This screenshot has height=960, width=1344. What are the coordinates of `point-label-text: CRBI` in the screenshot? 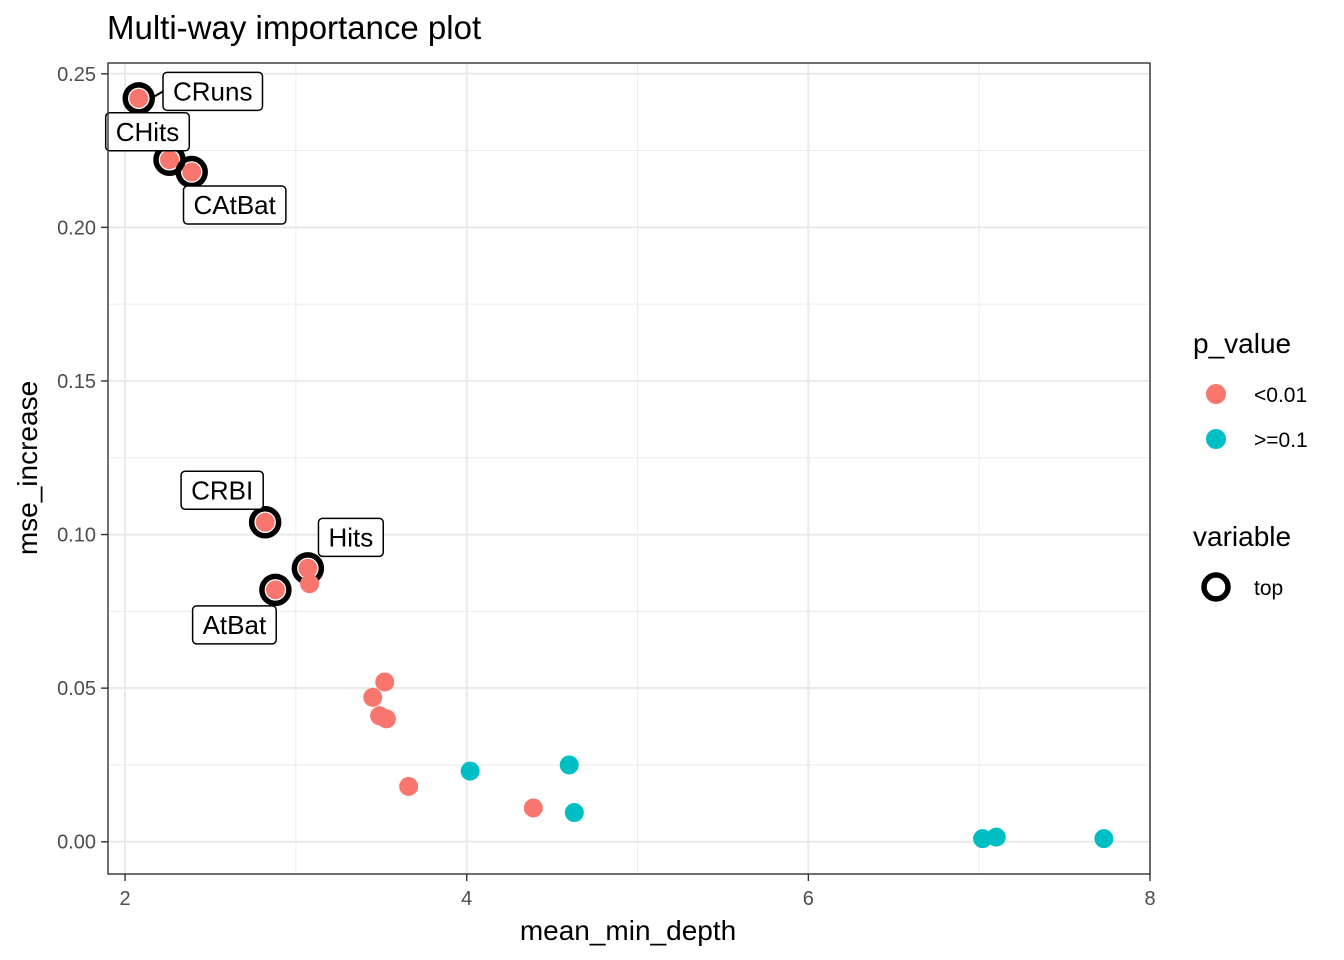 It's located at (222, 490).